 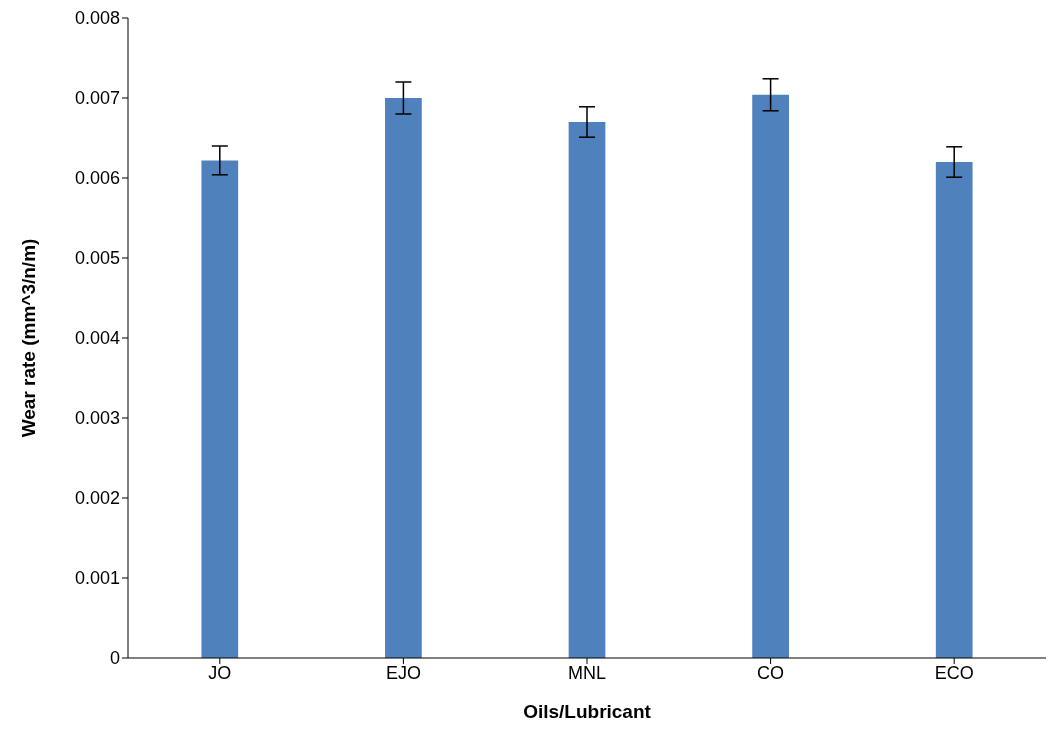 What do you see at coordinates (97, 18) in the screenshot?
I see `y-tick-label: 0.008` at bounding box center [97, 18].